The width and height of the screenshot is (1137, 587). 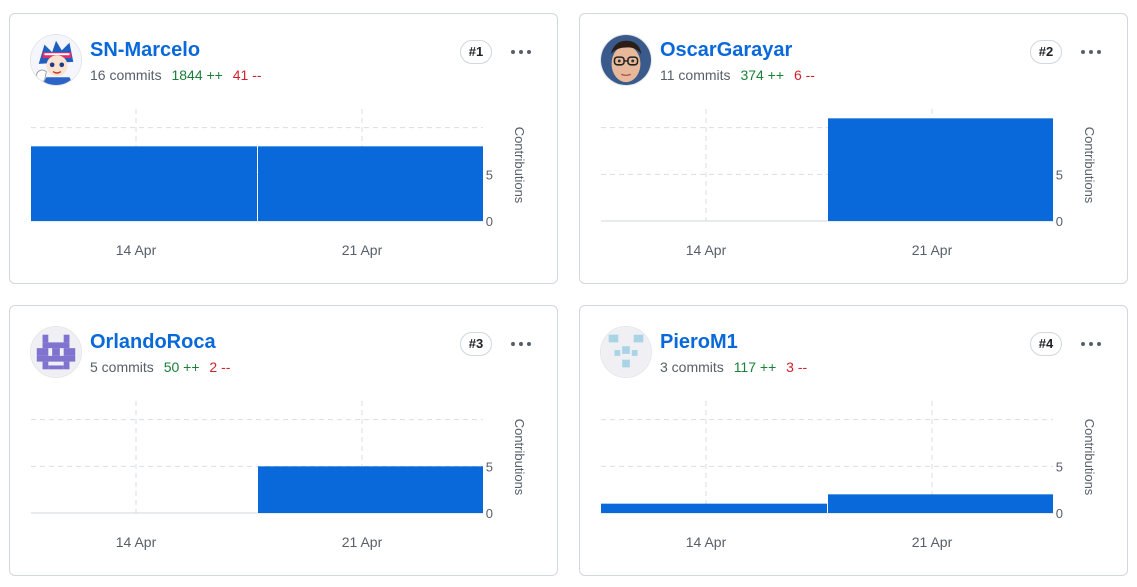 I want to click on rank-badge: #3, so click(x=476, y=344).